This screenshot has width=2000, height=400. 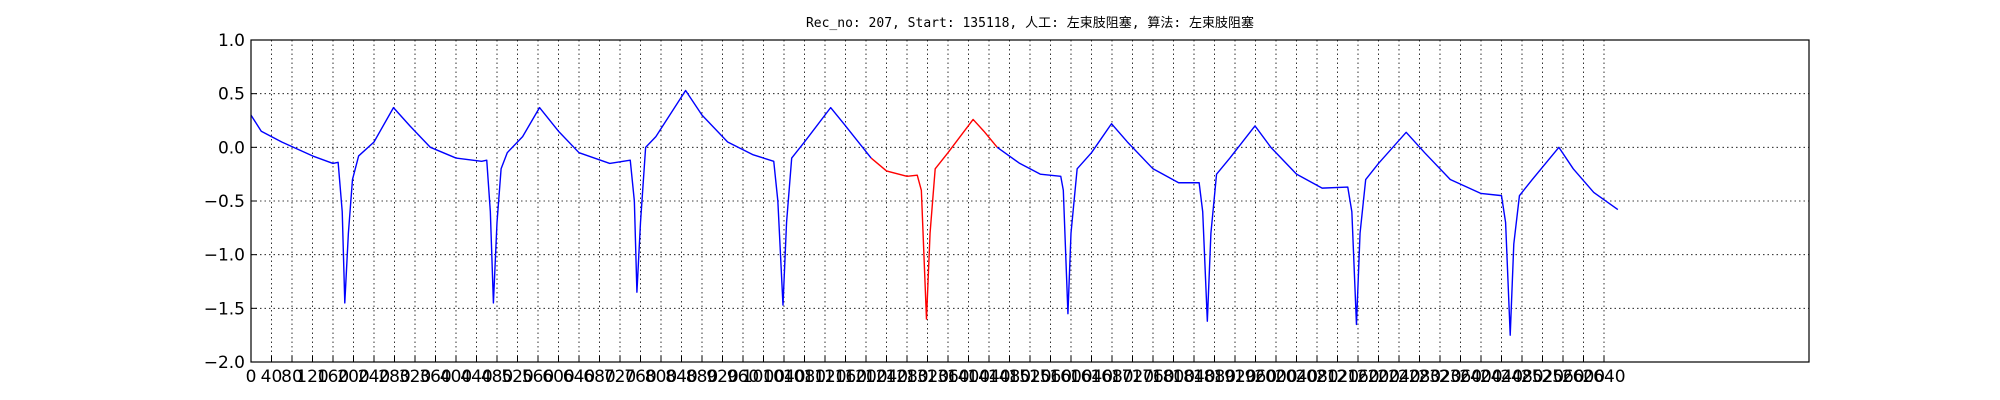 What do you see at coordinates (231, 41) in the screenshot?
I see `y-tick-label: 1.0` at bounding box center [231, 41].